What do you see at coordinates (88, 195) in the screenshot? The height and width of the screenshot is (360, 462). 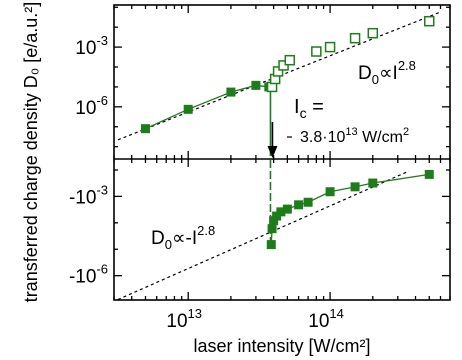 I see `y-tick-label: -10-3` at bounding box center [88, 195].